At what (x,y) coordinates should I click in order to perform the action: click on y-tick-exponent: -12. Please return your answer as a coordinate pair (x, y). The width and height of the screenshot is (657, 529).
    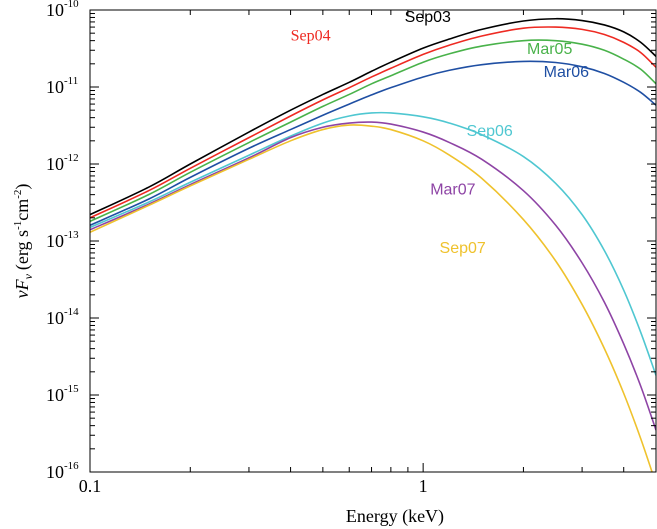
    Looking at the image, I should click on (71, 158).